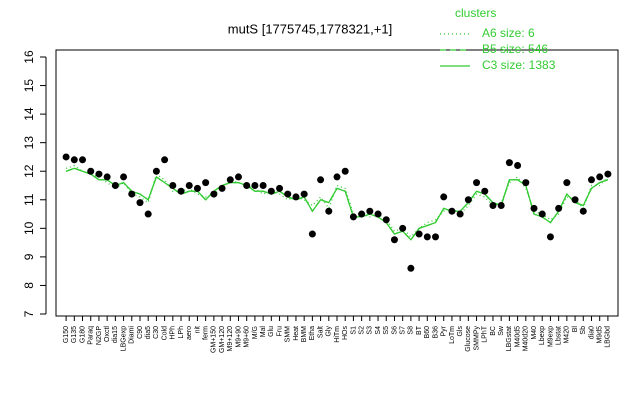  I want to click on y-tick-label: 10, so click(29, 228).